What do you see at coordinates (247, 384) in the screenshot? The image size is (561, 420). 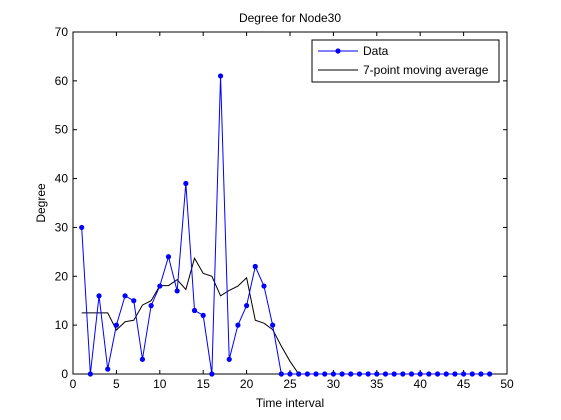 I see `x-tick-label: 20` at bounding box center [247, 384].